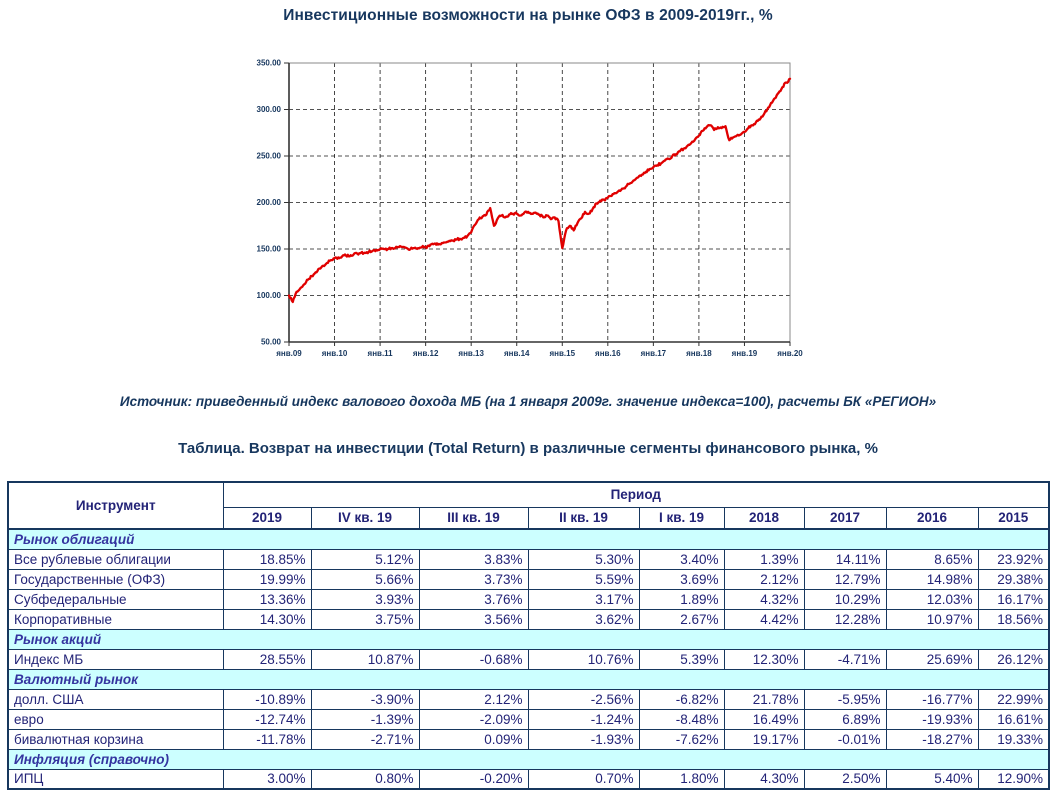  What do you see at coordinates (115, 779) in the screenshot?
I see `row-label-cell: ИПЦ` at bounding box center [115, 779].